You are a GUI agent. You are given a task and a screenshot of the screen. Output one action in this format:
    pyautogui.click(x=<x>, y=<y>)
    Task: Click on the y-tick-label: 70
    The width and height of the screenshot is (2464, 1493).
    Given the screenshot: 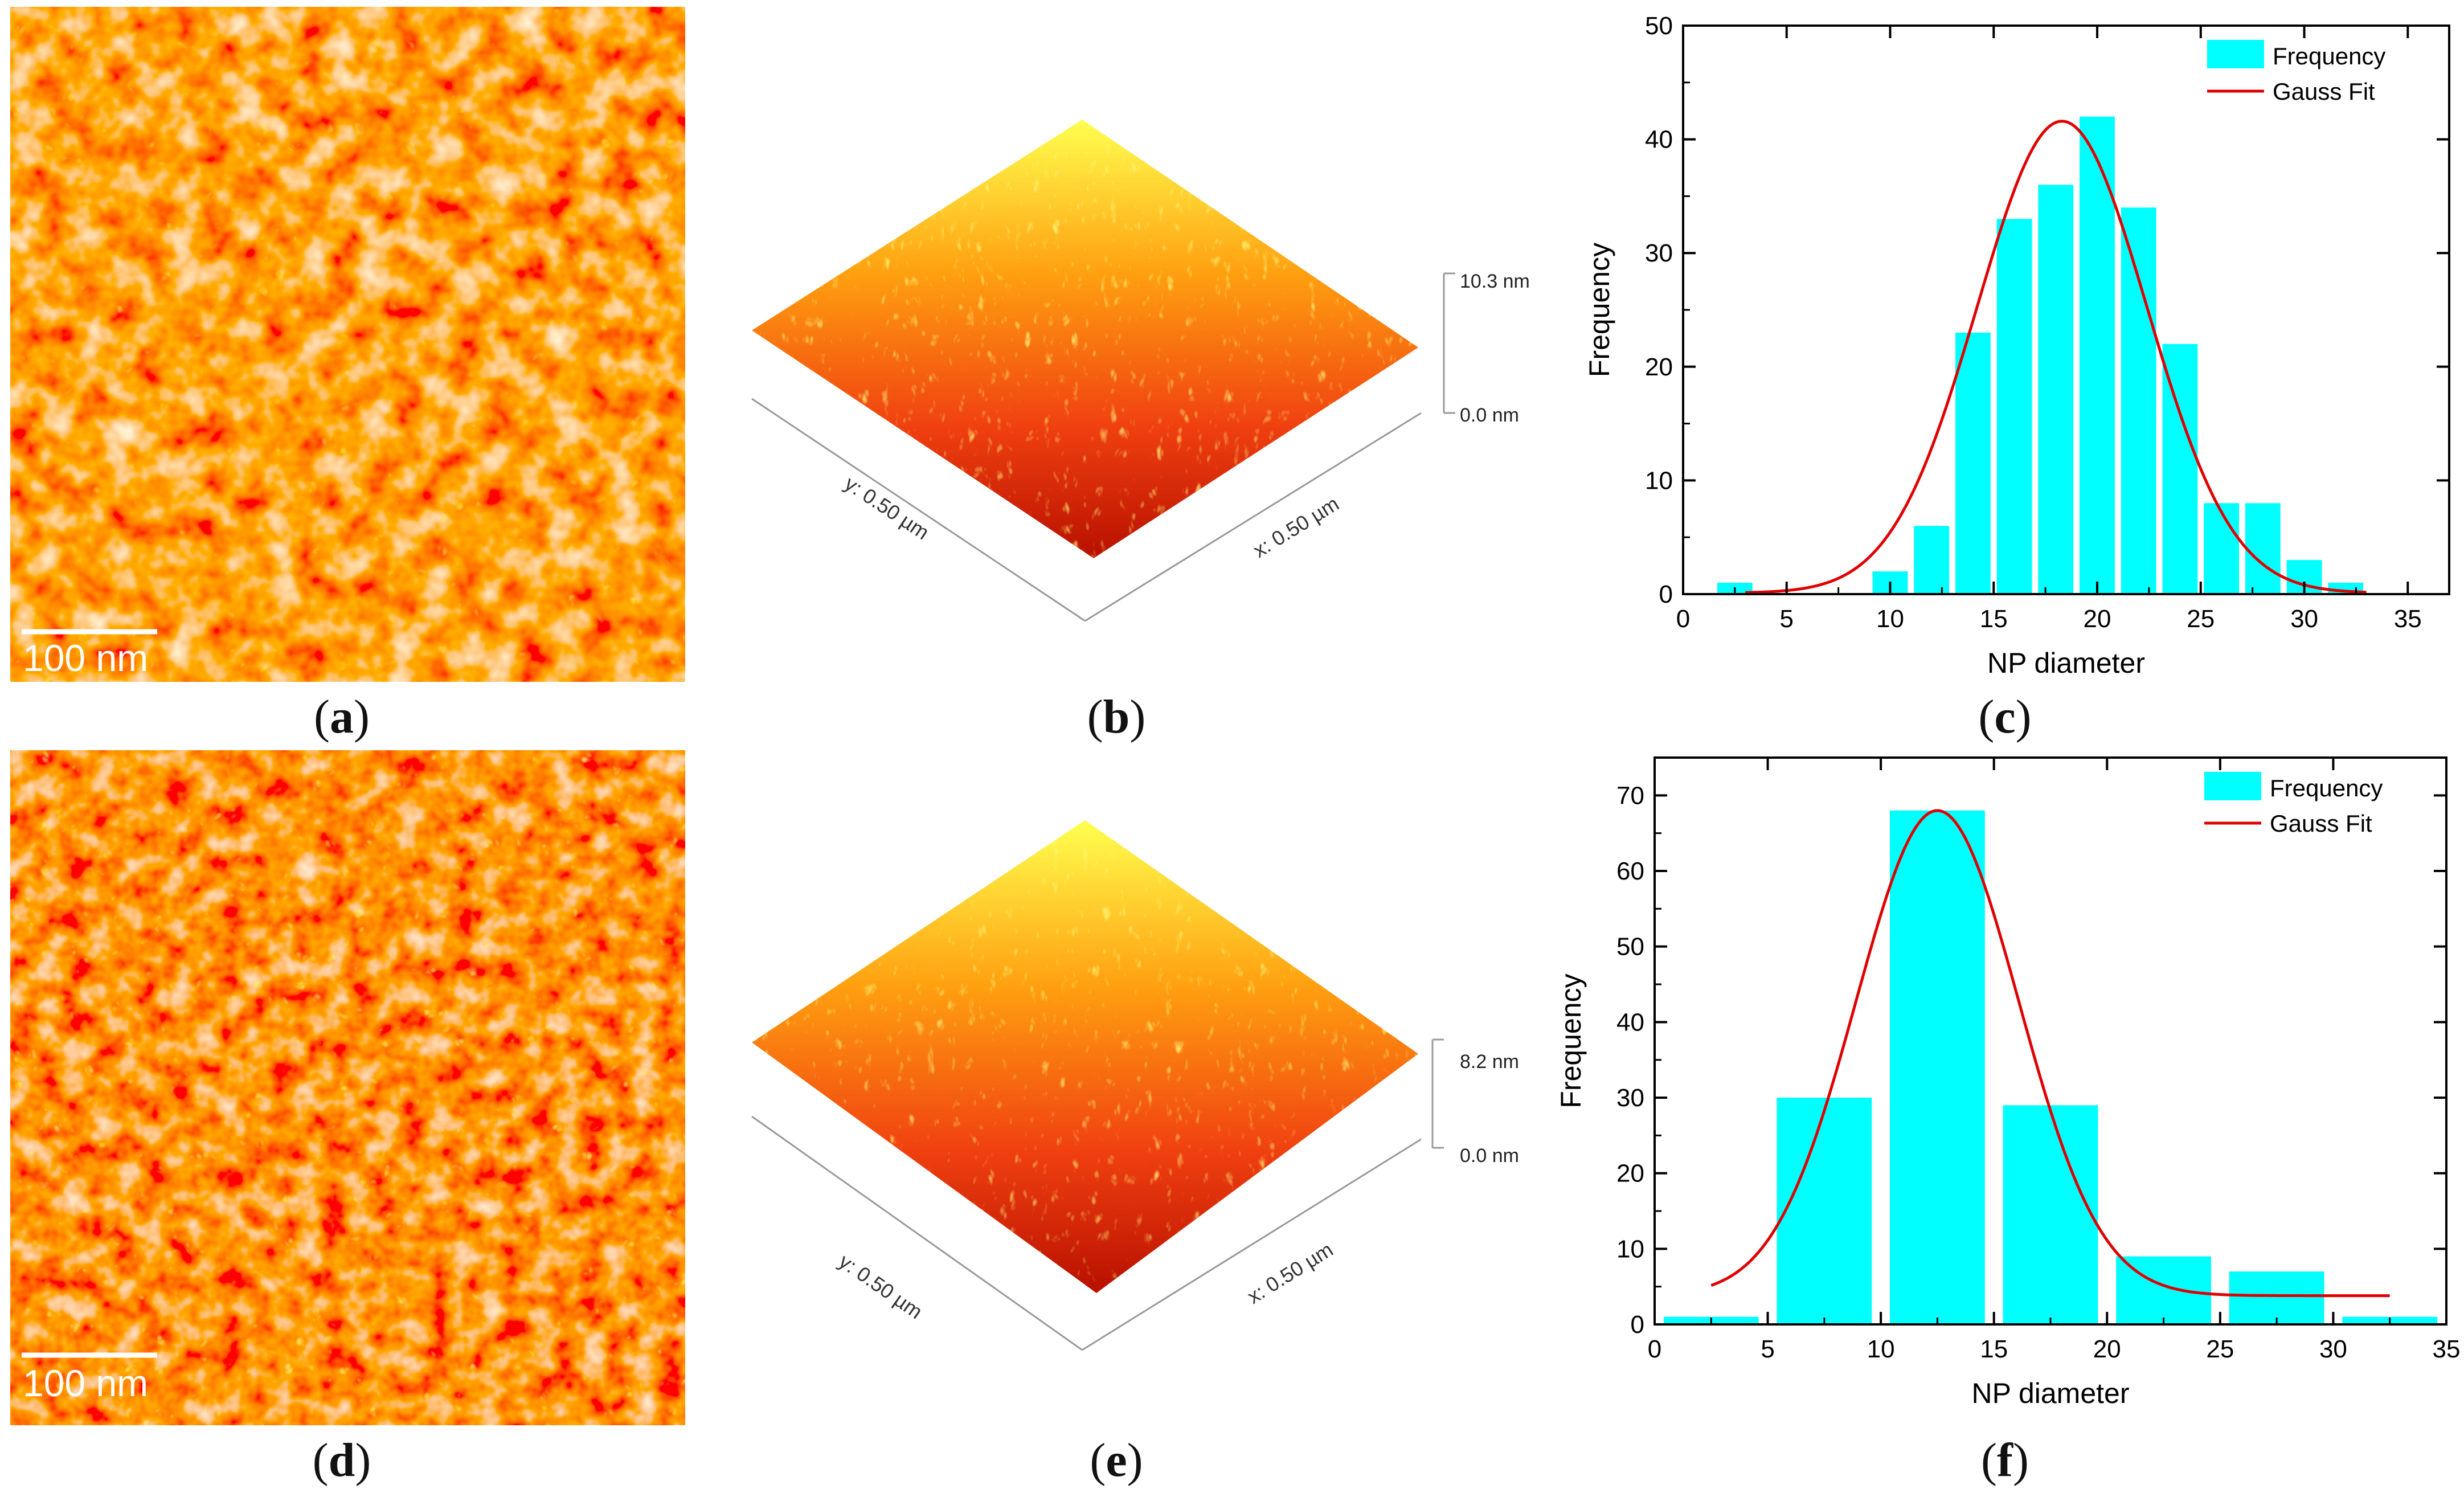 What is the action you would take?
    pyautogui.click(x=1630, y=795)
    